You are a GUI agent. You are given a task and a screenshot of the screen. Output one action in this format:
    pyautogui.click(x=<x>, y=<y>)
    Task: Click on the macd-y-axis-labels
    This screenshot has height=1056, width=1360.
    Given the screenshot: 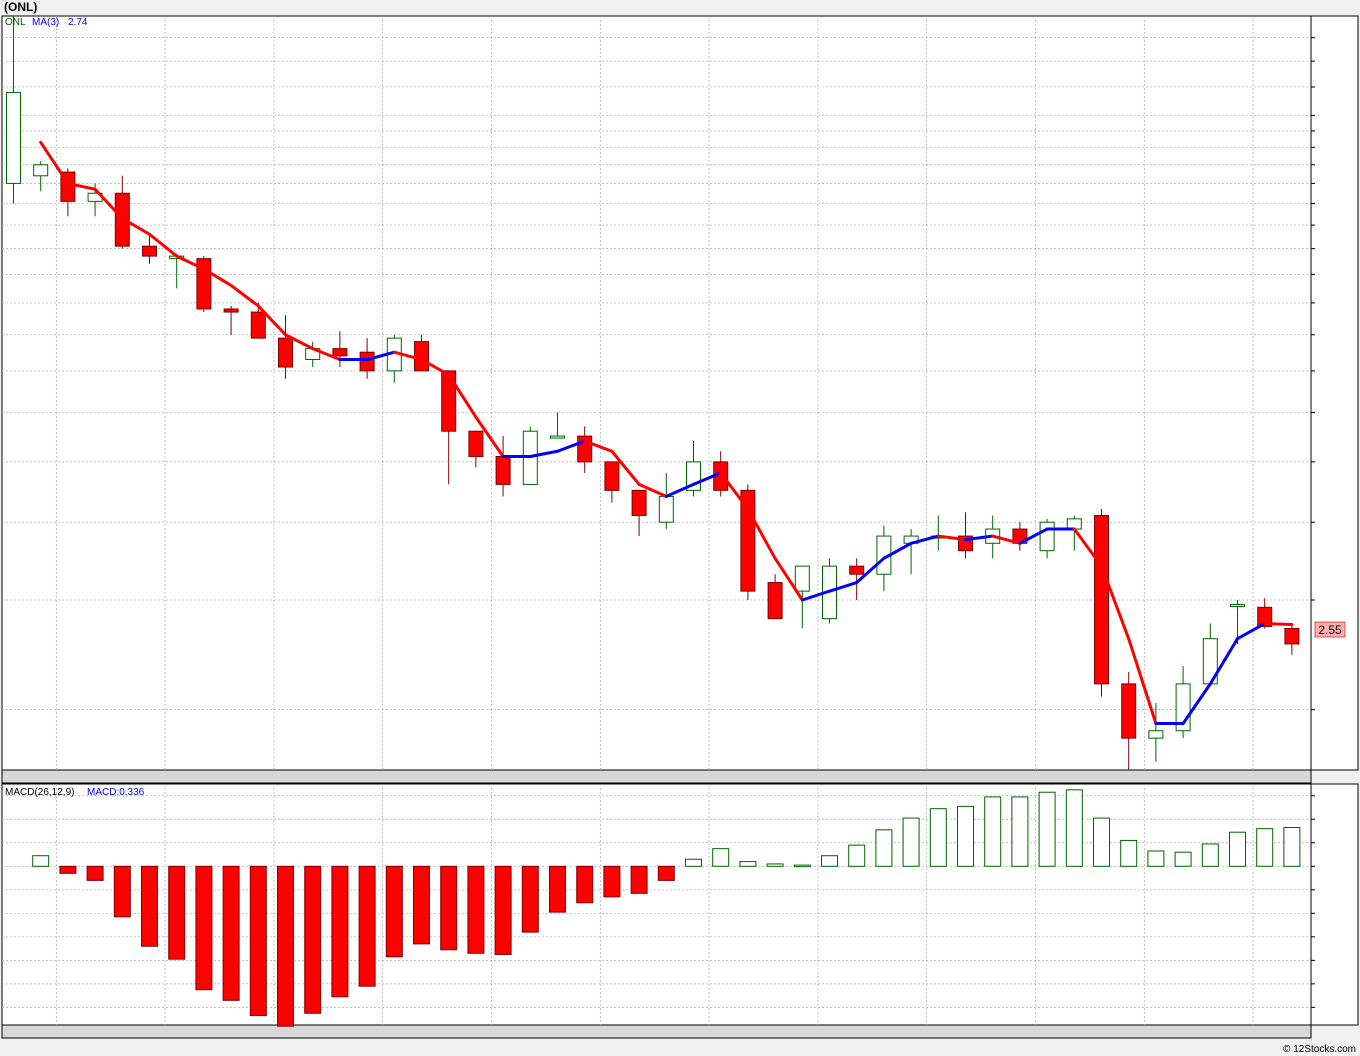 What is the action you would take?
    pyautogui.click(x=1313, y=901)
    